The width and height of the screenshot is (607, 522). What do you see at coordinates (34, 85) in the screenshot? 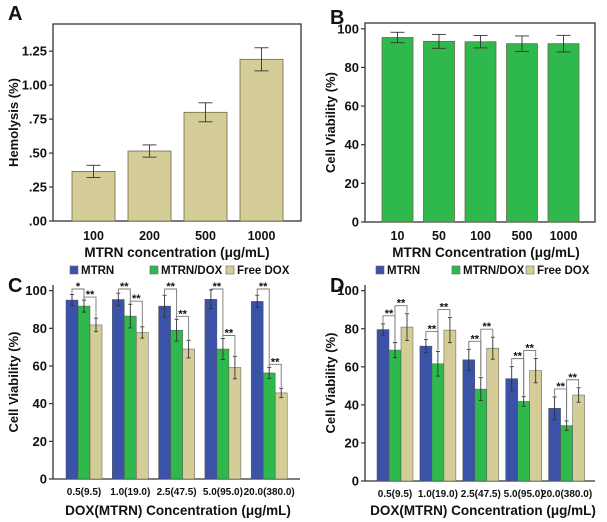
I see `y-tick-label: 1.00` at bounding box center [34, 85].